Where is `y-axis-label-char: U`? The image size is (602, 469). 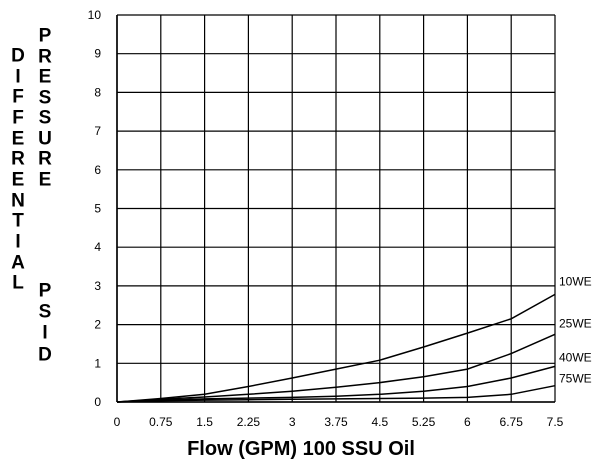
y-axis-label-char: U is located at coordinates (45, 139).